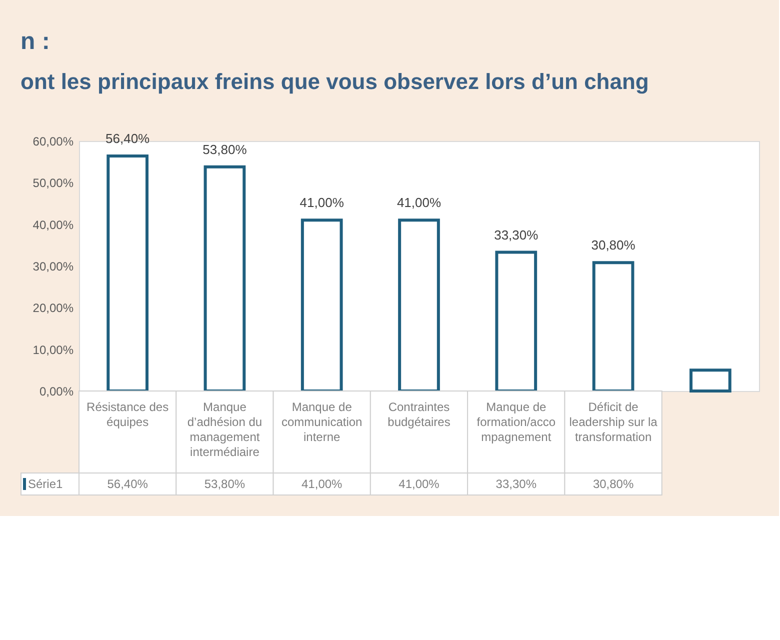  Describe the element at coordinates (53, 141) in the screenshot. I see `y-tick-label: 60,00%` at that location.